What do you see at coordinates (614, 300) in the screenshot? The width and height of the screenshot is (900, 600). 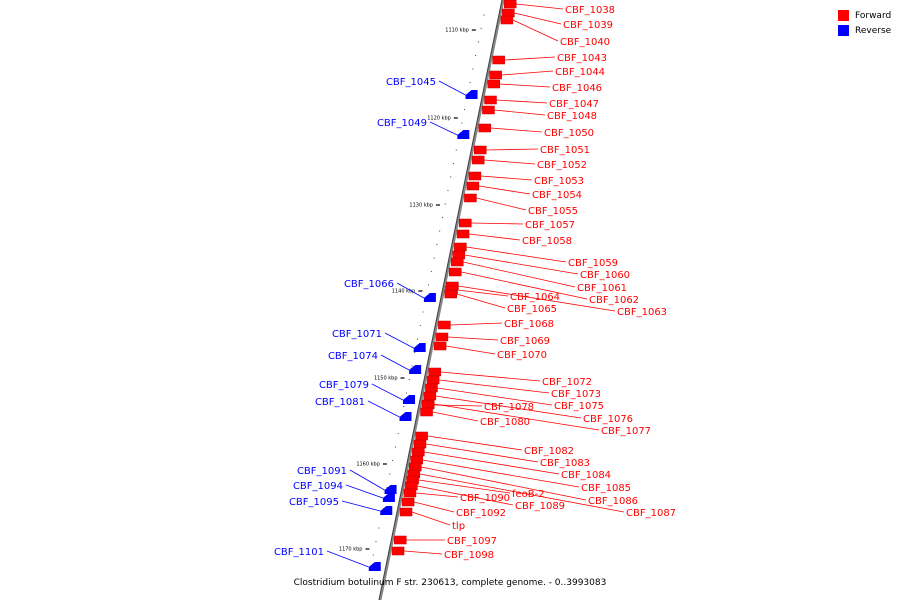 I see `forward-gene-label: CBF_1062` at bounding box center [614, 300].